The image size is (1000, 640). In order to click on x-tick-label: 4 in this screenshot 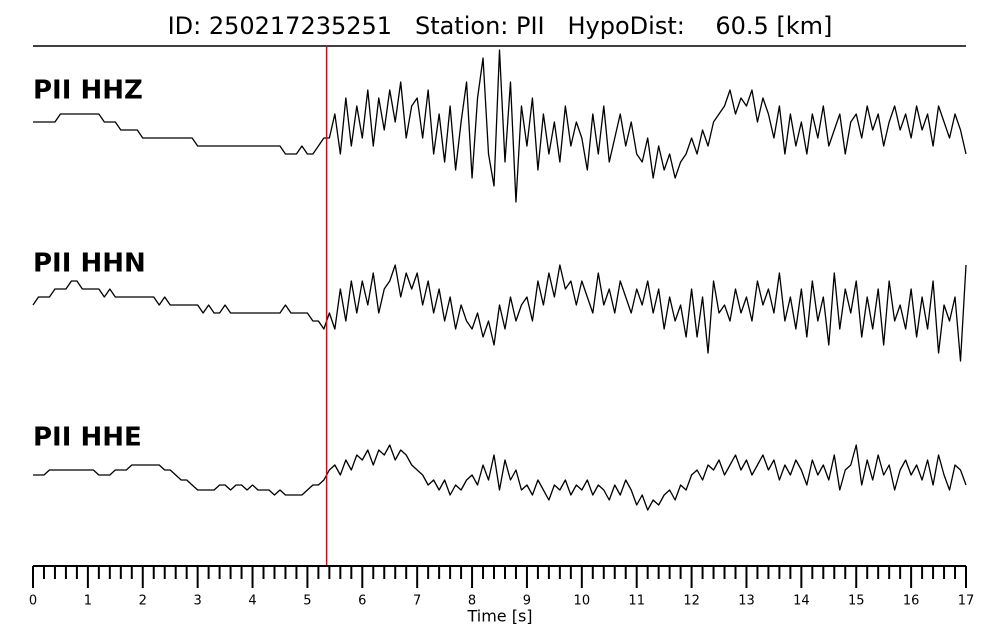, I will do `click(252, 601)`.